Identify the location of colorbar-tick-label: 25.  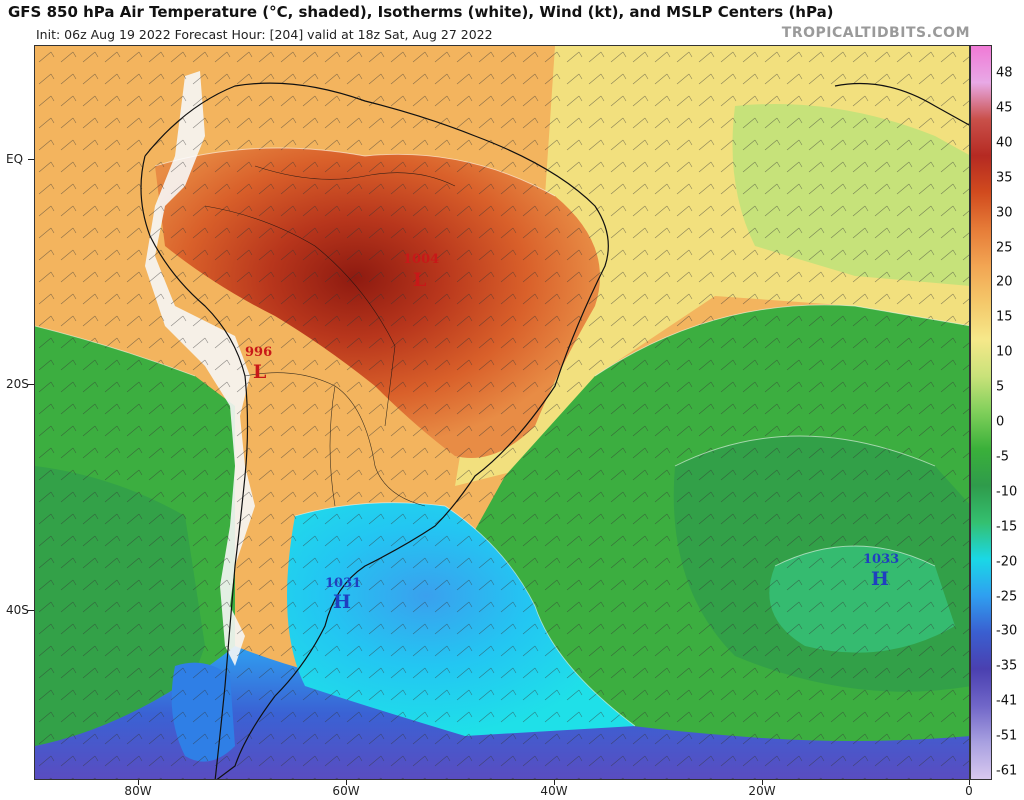
(1004, 247).